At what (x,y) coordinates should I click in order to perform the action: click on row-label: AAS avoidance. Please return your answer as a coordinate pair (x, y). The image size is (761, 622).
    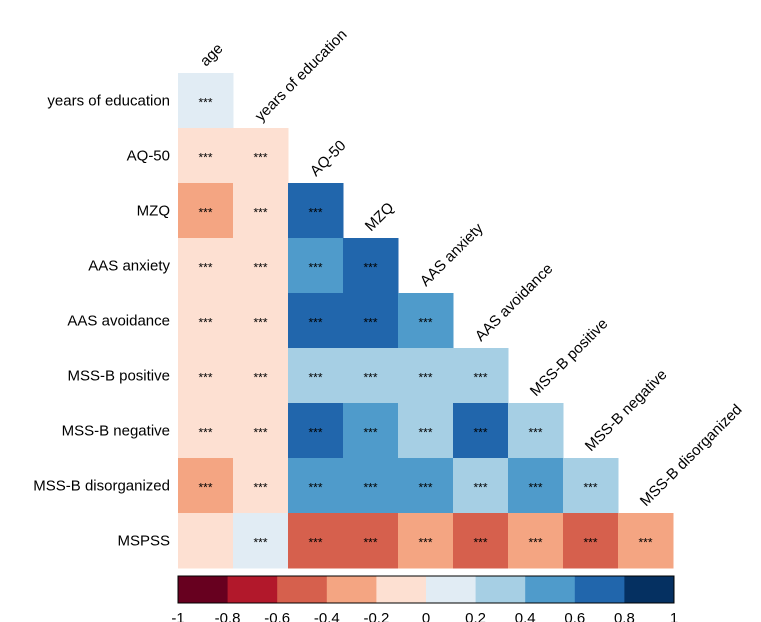
    Looking at the image, I should click on (118, 321).